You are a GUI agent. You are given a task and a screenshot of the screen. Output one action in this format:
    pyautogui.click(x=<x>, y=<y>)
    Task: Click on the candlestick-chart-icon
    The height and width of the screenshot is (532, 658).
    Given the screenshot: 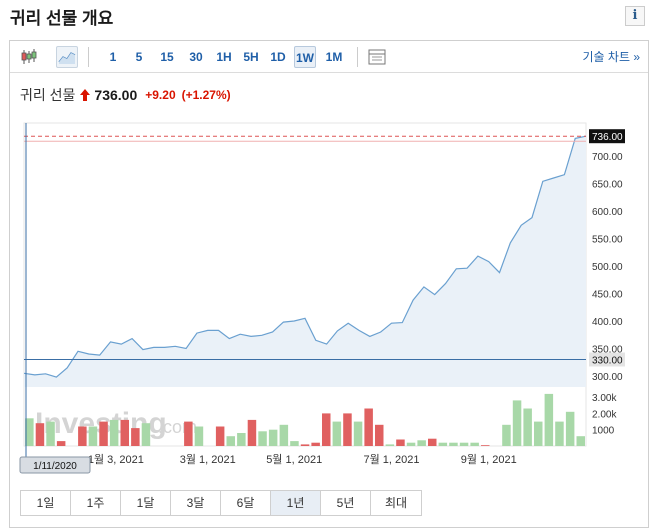 What is the action you would take?
    pyautogui.click(x=29, y=57)
    